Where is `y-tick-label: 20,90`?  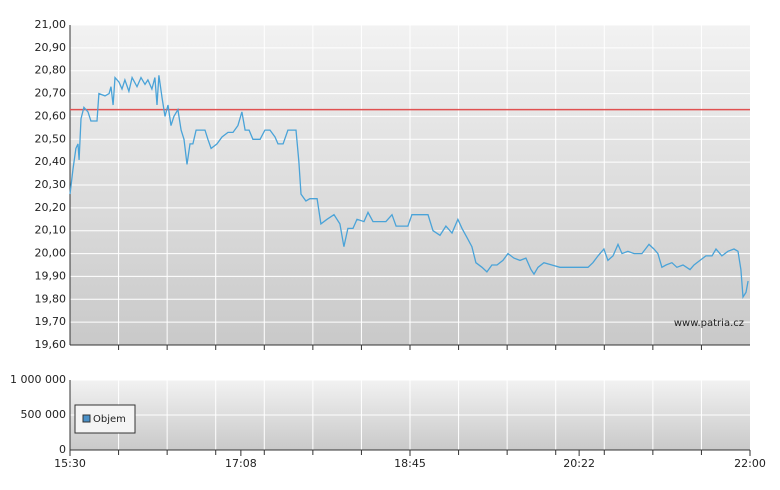
y-tick-label: 20,90 is located at coordinates (51, 47).